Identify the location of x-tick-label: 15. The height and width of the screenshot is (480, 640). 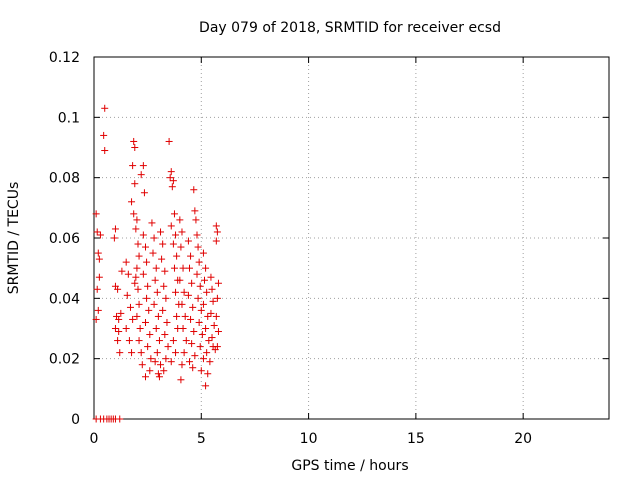
(416, 439).